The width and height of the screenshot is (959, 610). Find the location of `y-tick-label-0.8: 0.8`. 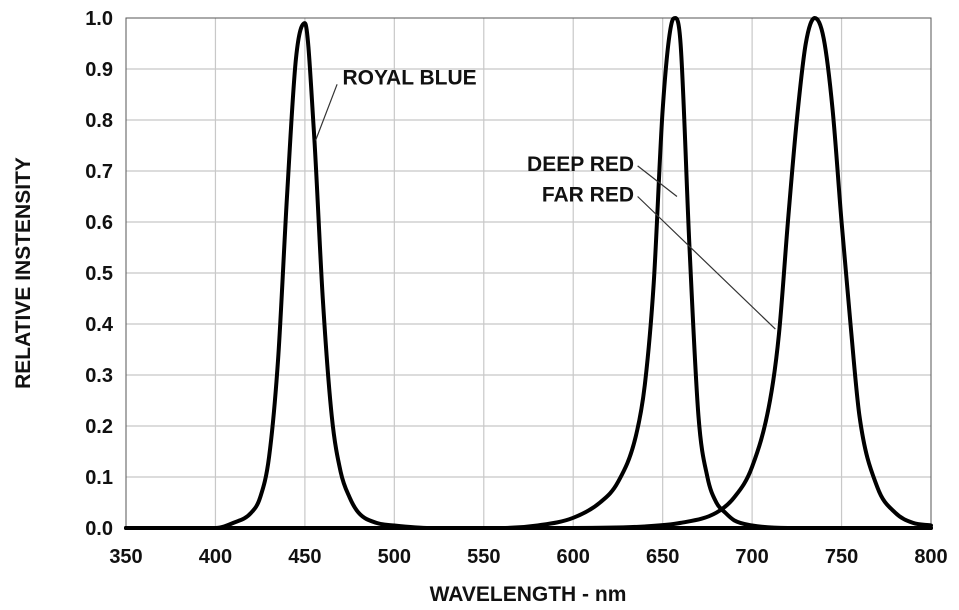

y-tick-label-0.8: 0.8 is located at coordinates (99, 121).